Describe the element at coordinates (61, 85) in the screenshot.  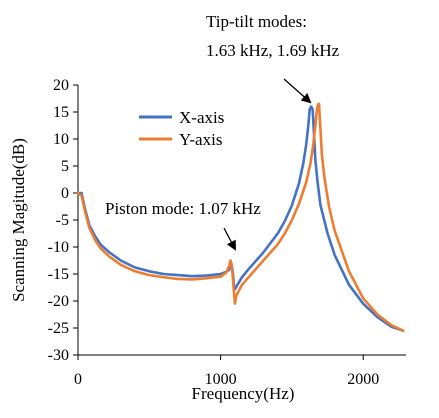
I see `y-tick-label: 20` at that location.